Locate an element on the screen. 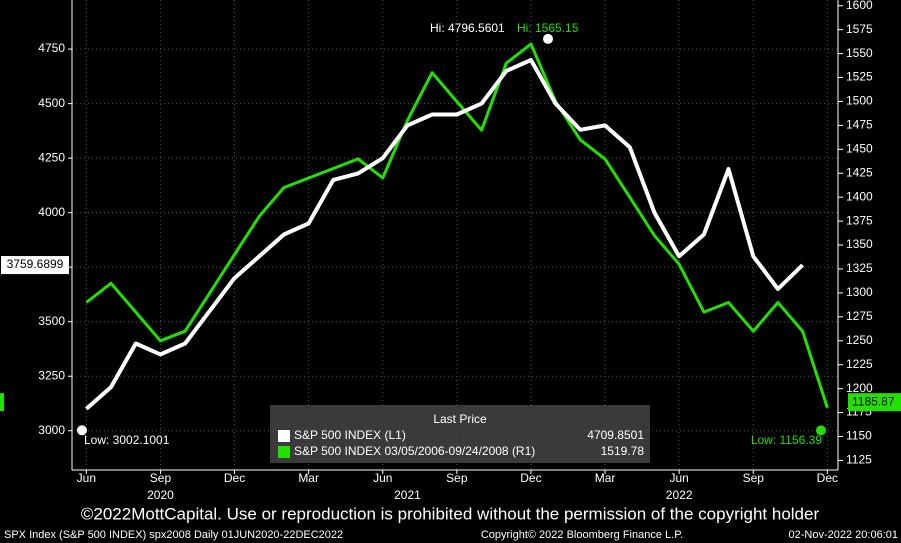 The width and height of the screenshot is (901, 543). y2-tick-label: 1500 is located at coordinates (859, 101).